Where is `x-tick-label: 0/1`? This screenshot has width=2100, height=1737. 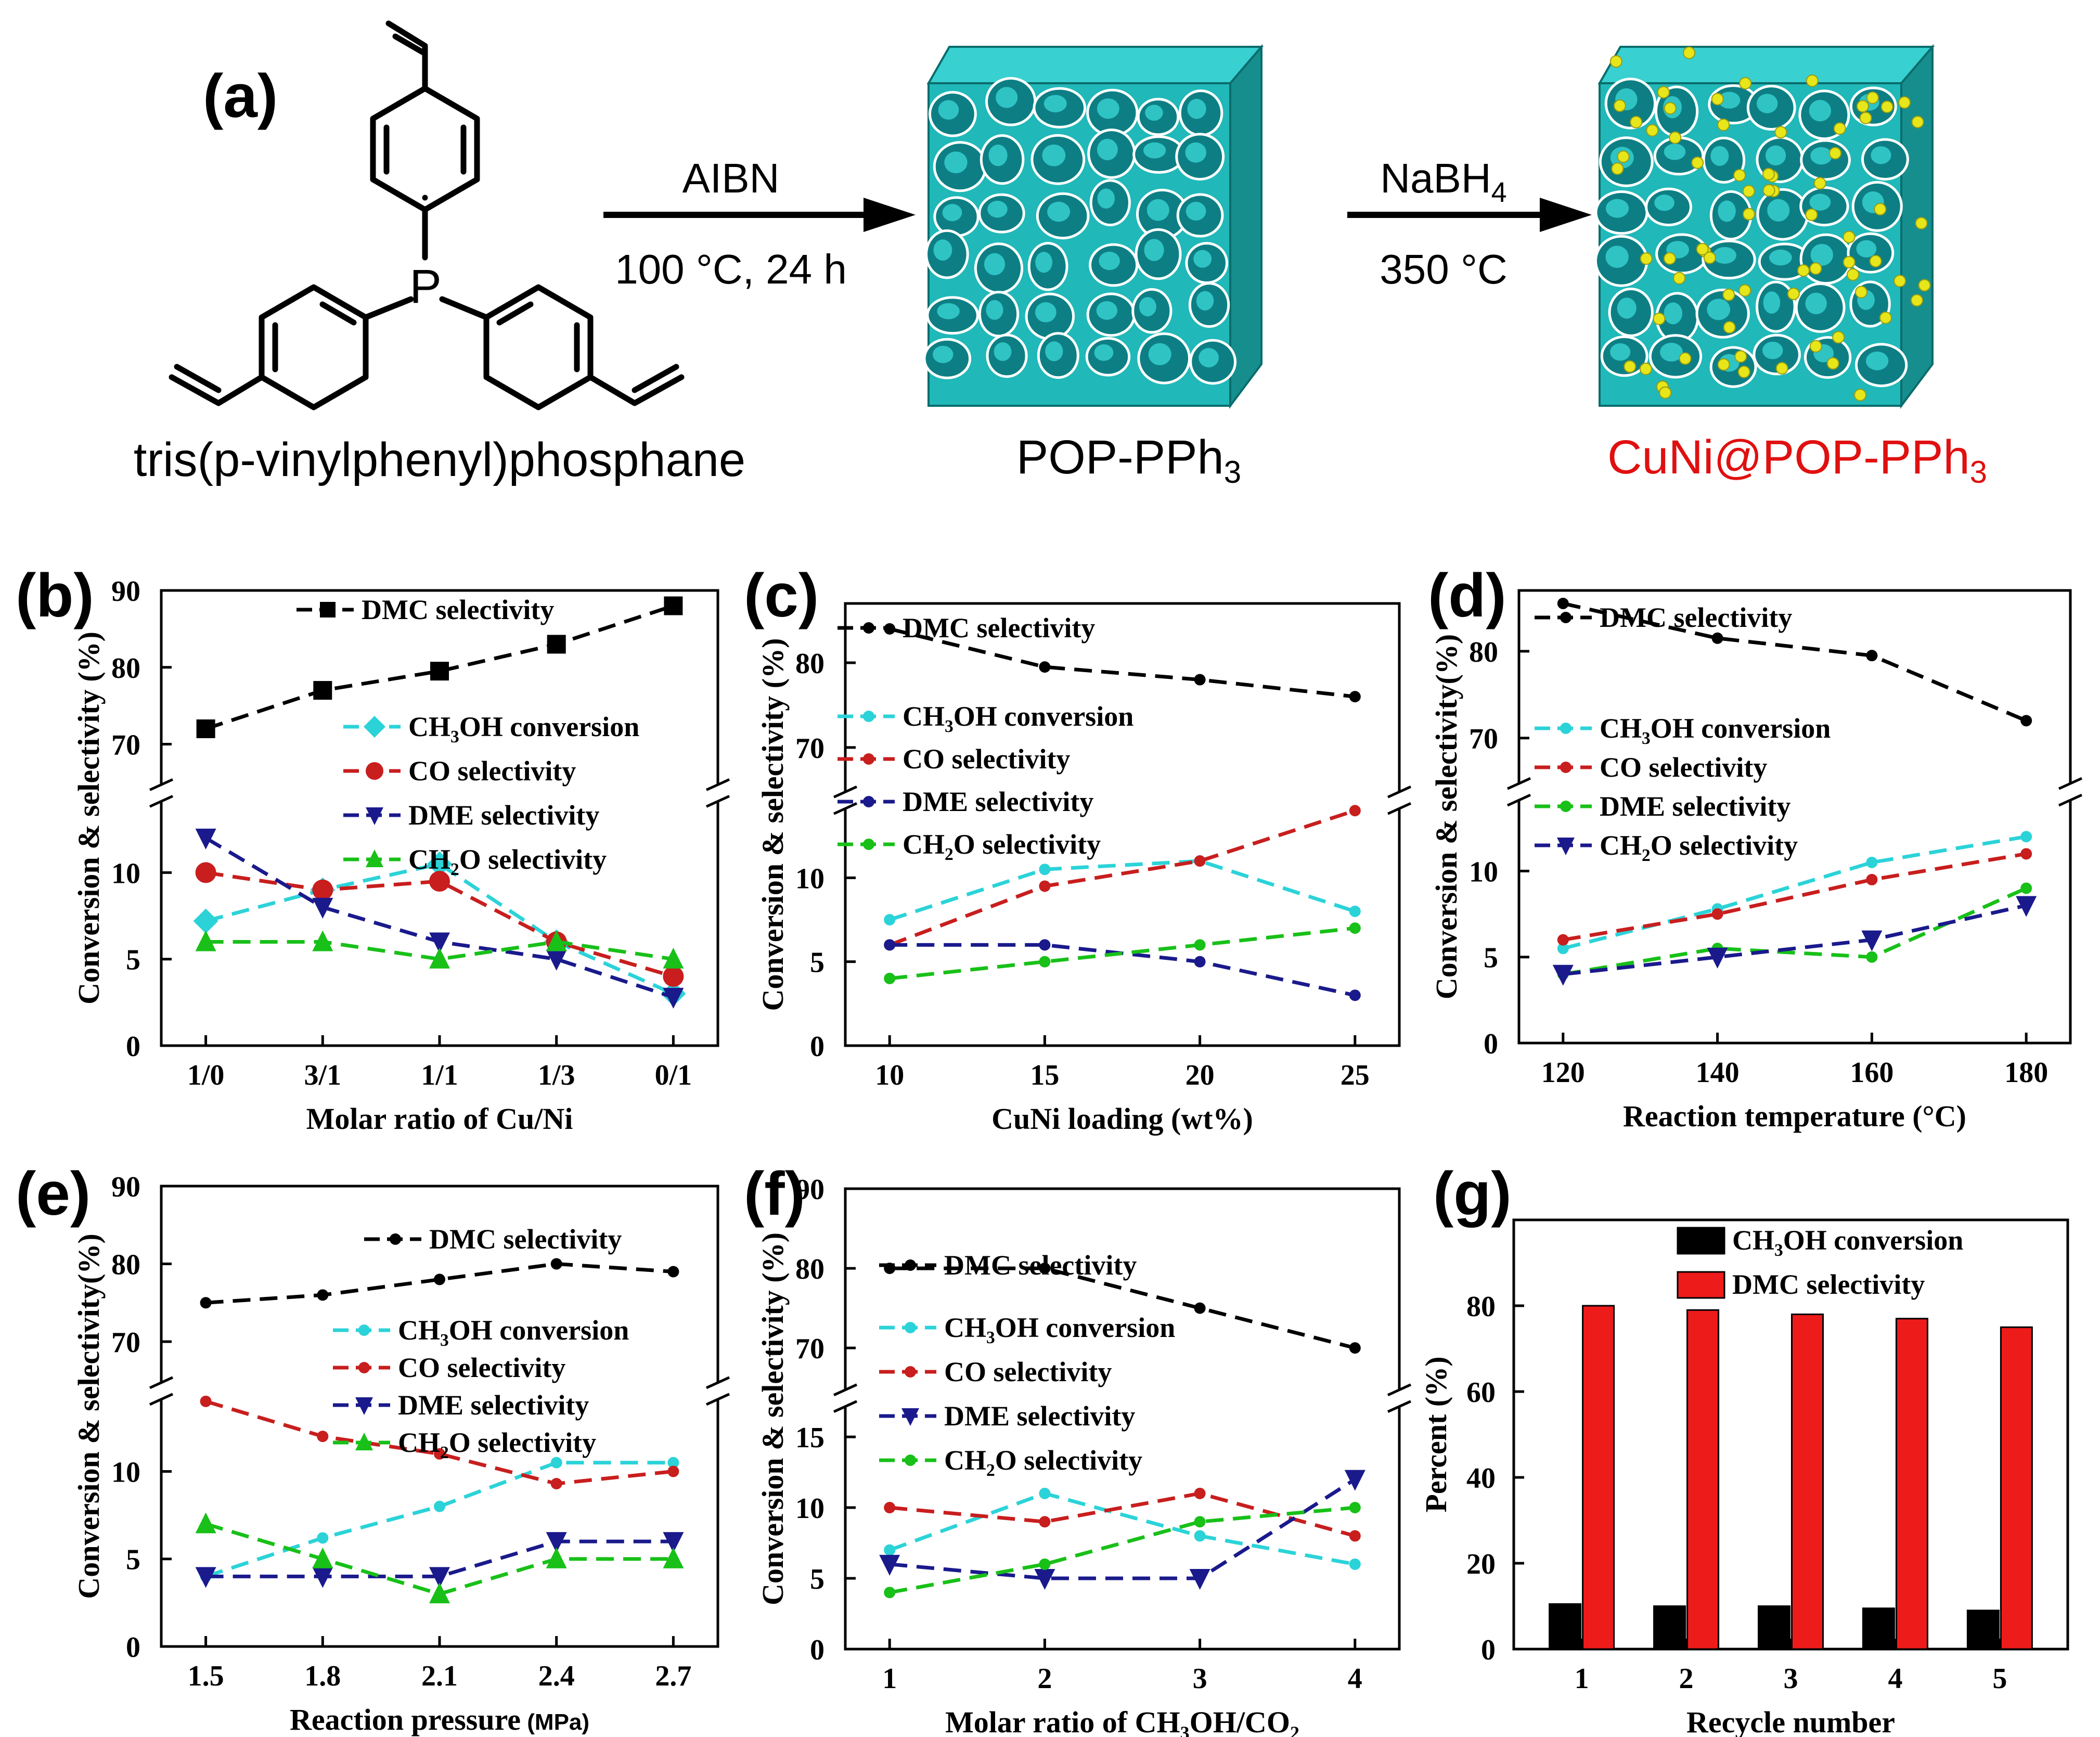 x-tick-label: 0/1 is located at coordinates (673, 1075).